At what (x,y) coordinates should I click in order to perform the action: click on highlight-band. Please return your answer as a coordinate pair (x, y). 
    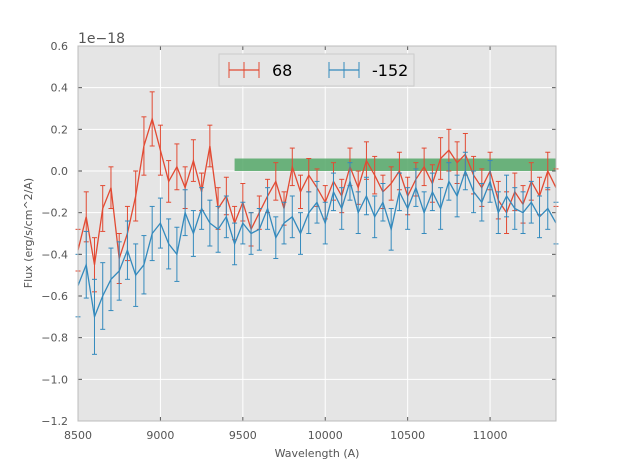
    Looking at the image, I should click on (395, 164).